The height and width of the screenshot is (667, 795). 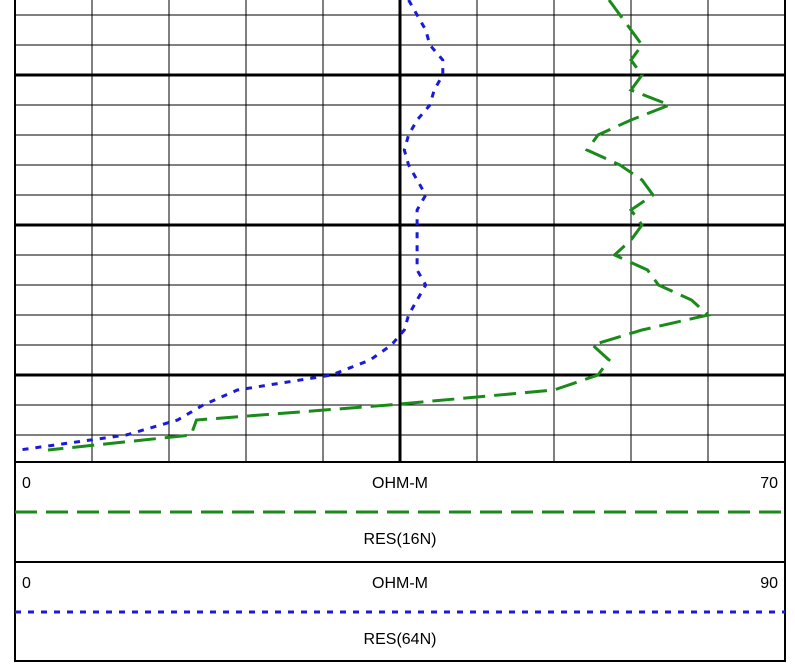 What do you see at coordinates (769, 483) in the screenshot?
I see `scale-max: 70` at bounding box center [769, 483].